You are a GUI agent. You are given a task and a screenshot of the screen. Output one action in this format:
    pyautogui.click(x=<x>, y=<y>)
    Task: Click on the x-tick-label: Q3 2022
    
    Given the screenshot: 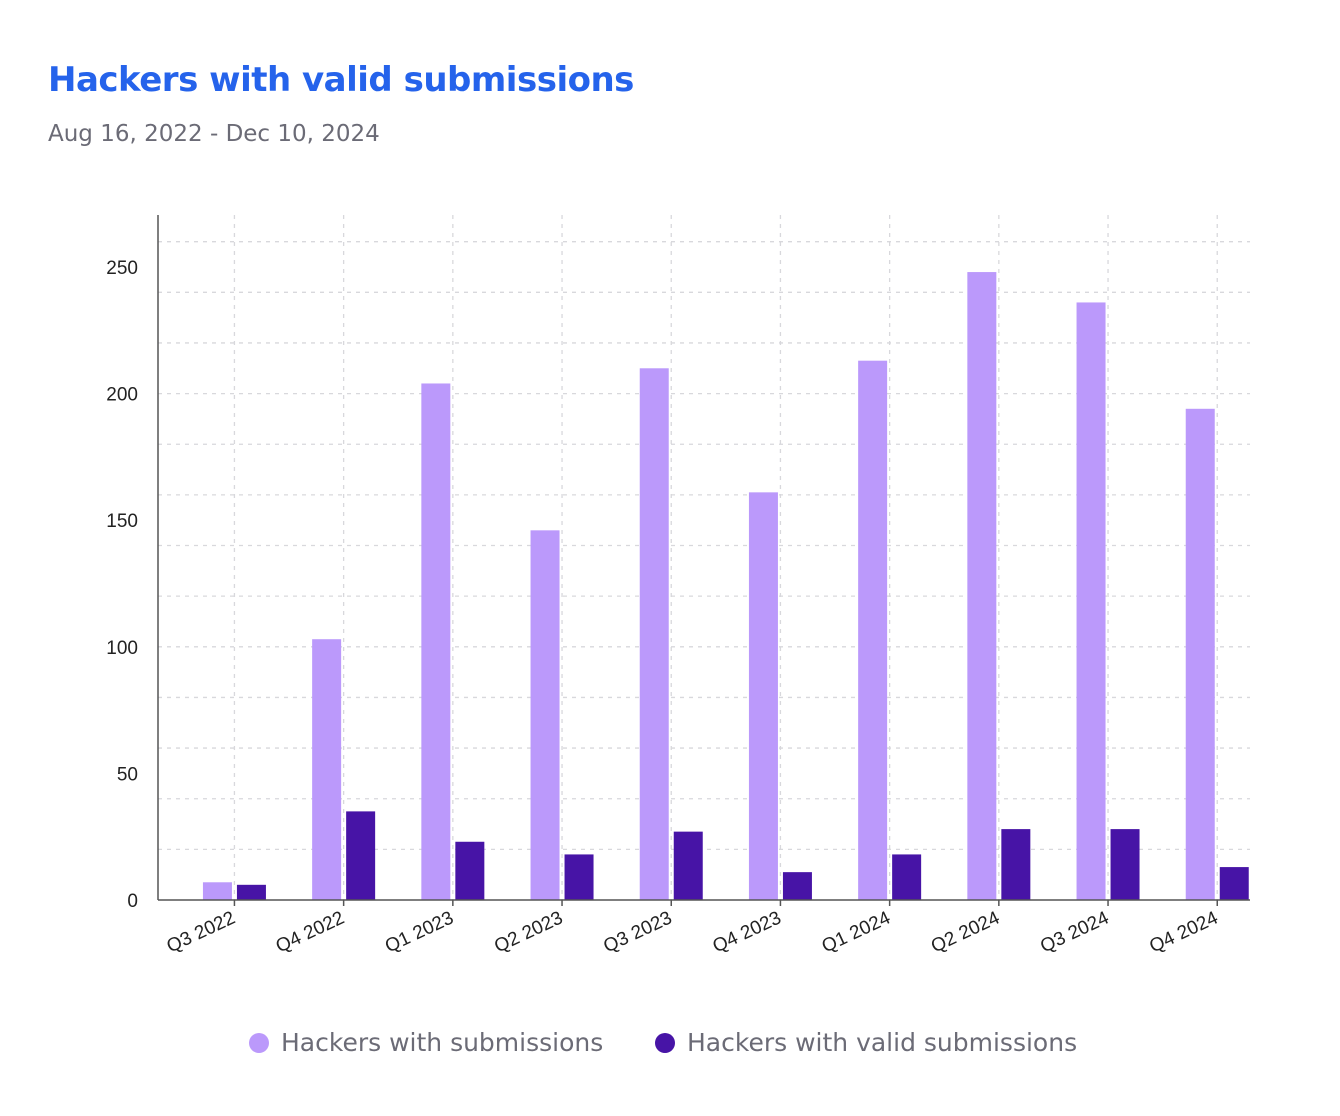 What is the action you would take?
    pyautogui.click(x=201, y=932)
    